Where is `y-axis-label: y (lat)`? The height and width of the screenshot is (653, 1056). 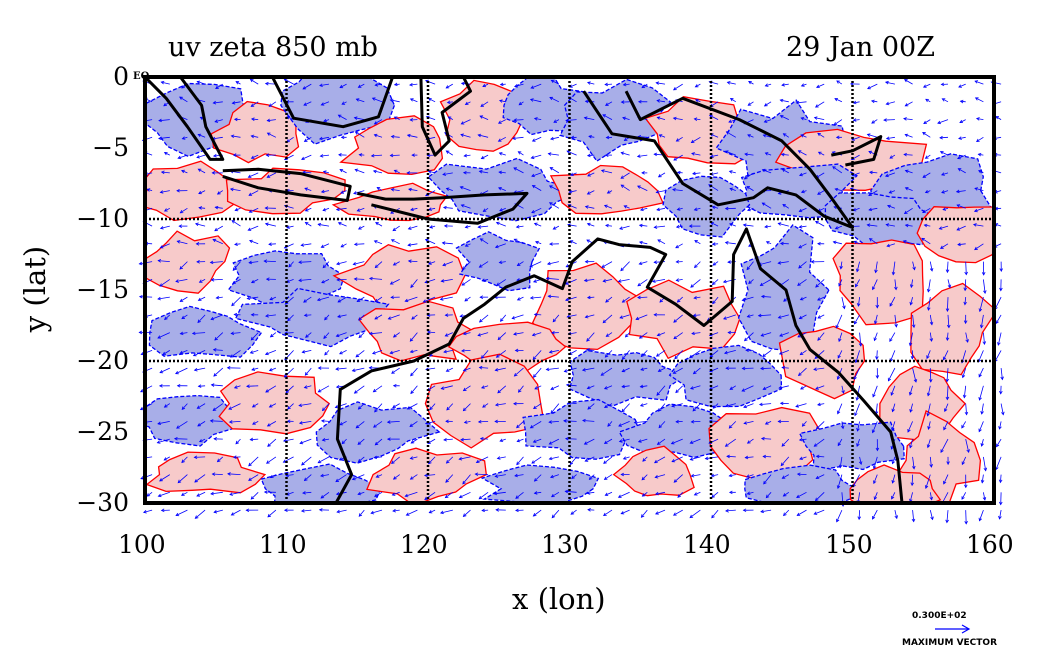
y-axis-label: y (lat) is located at coordinates (35, 289).